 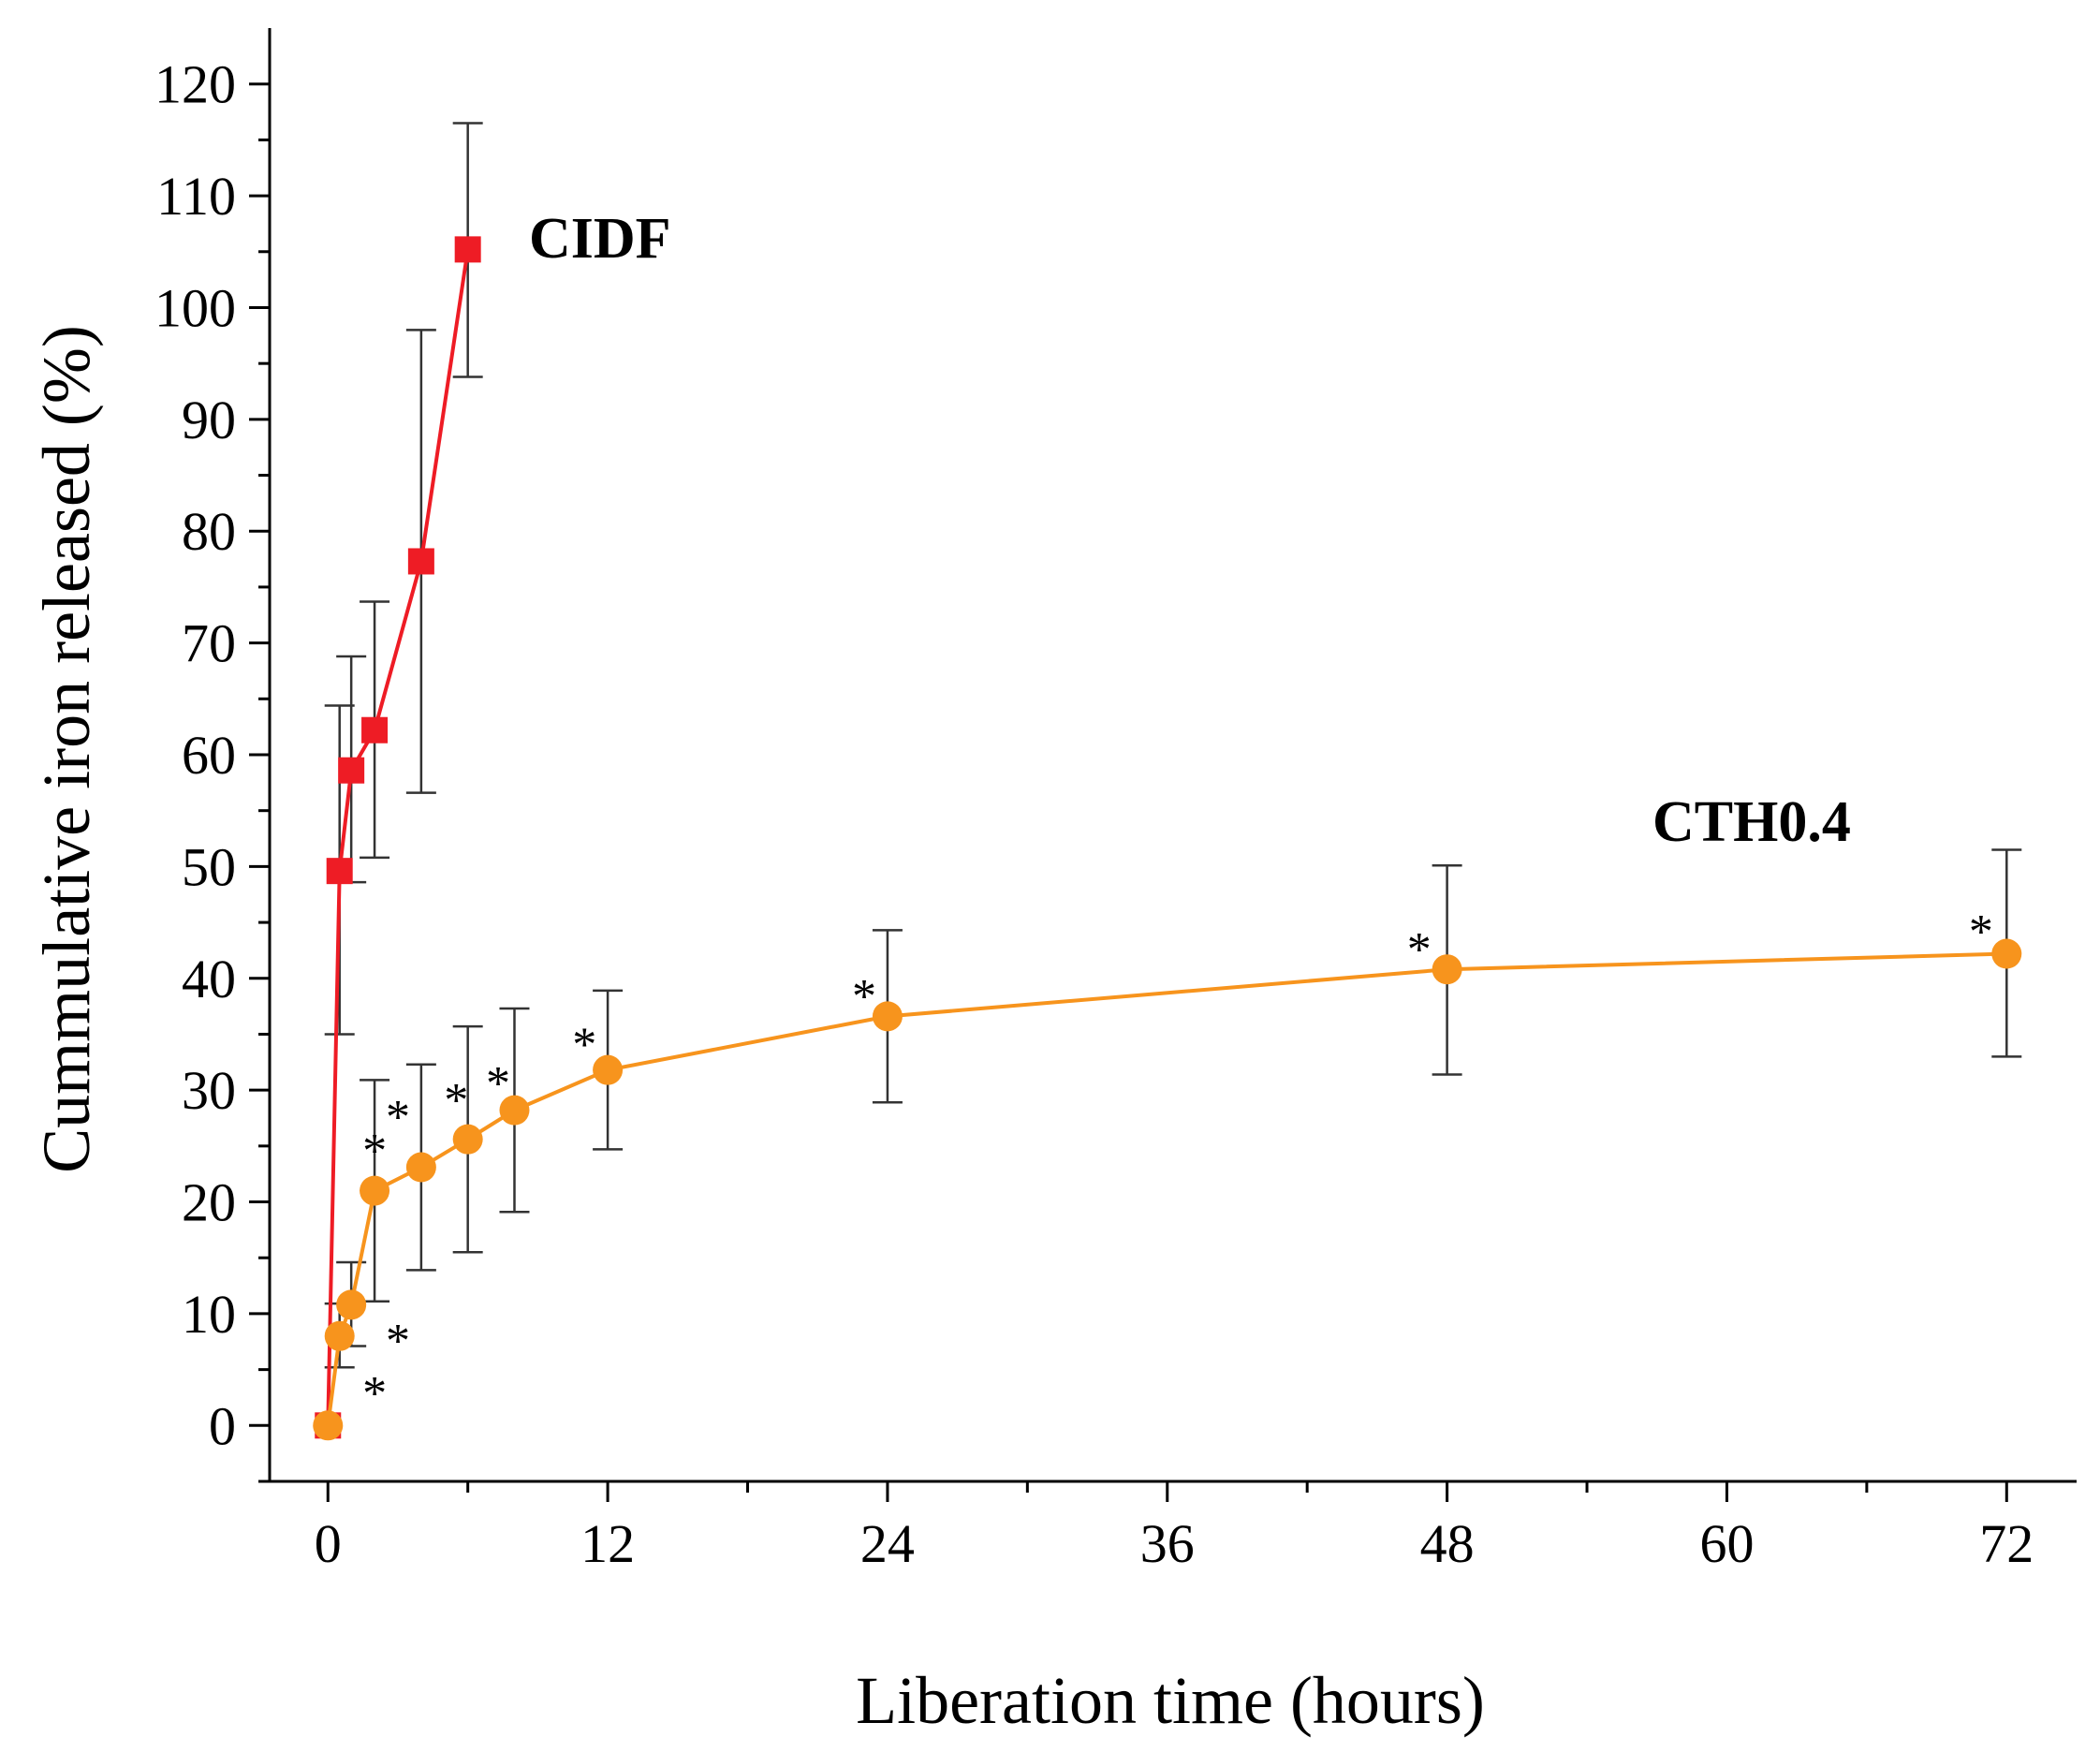 What do you see at coordinates (66, 749) in the screenshot?
I see `y-axis-title: Cummulative iron released (%)` at bounding box center [66, 749].